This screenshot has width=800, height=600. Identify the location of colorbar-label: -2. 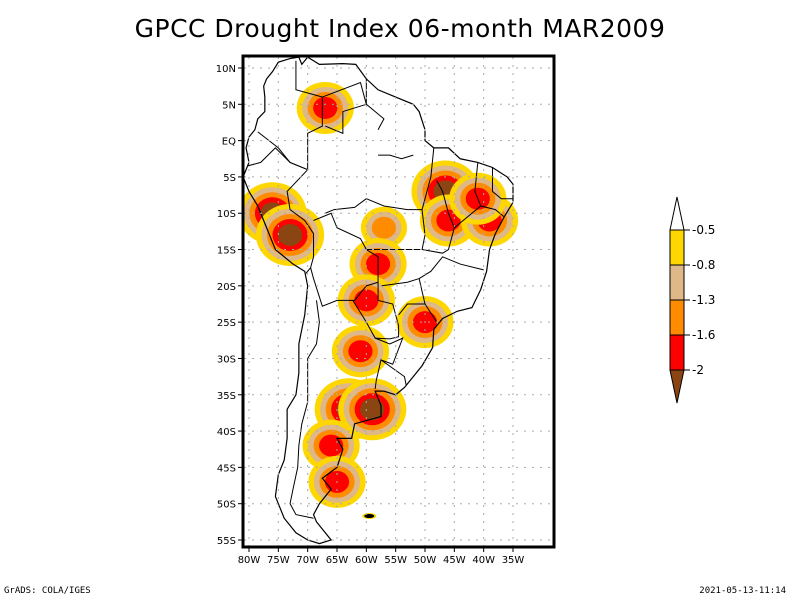
(698, 370).